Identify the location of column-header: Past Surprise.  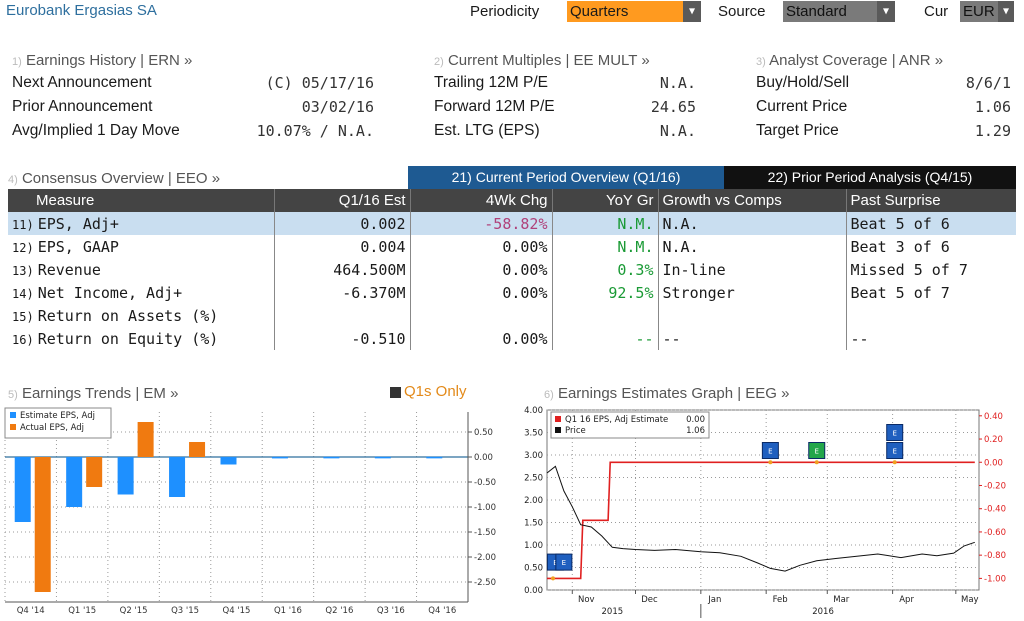
(931, 200).